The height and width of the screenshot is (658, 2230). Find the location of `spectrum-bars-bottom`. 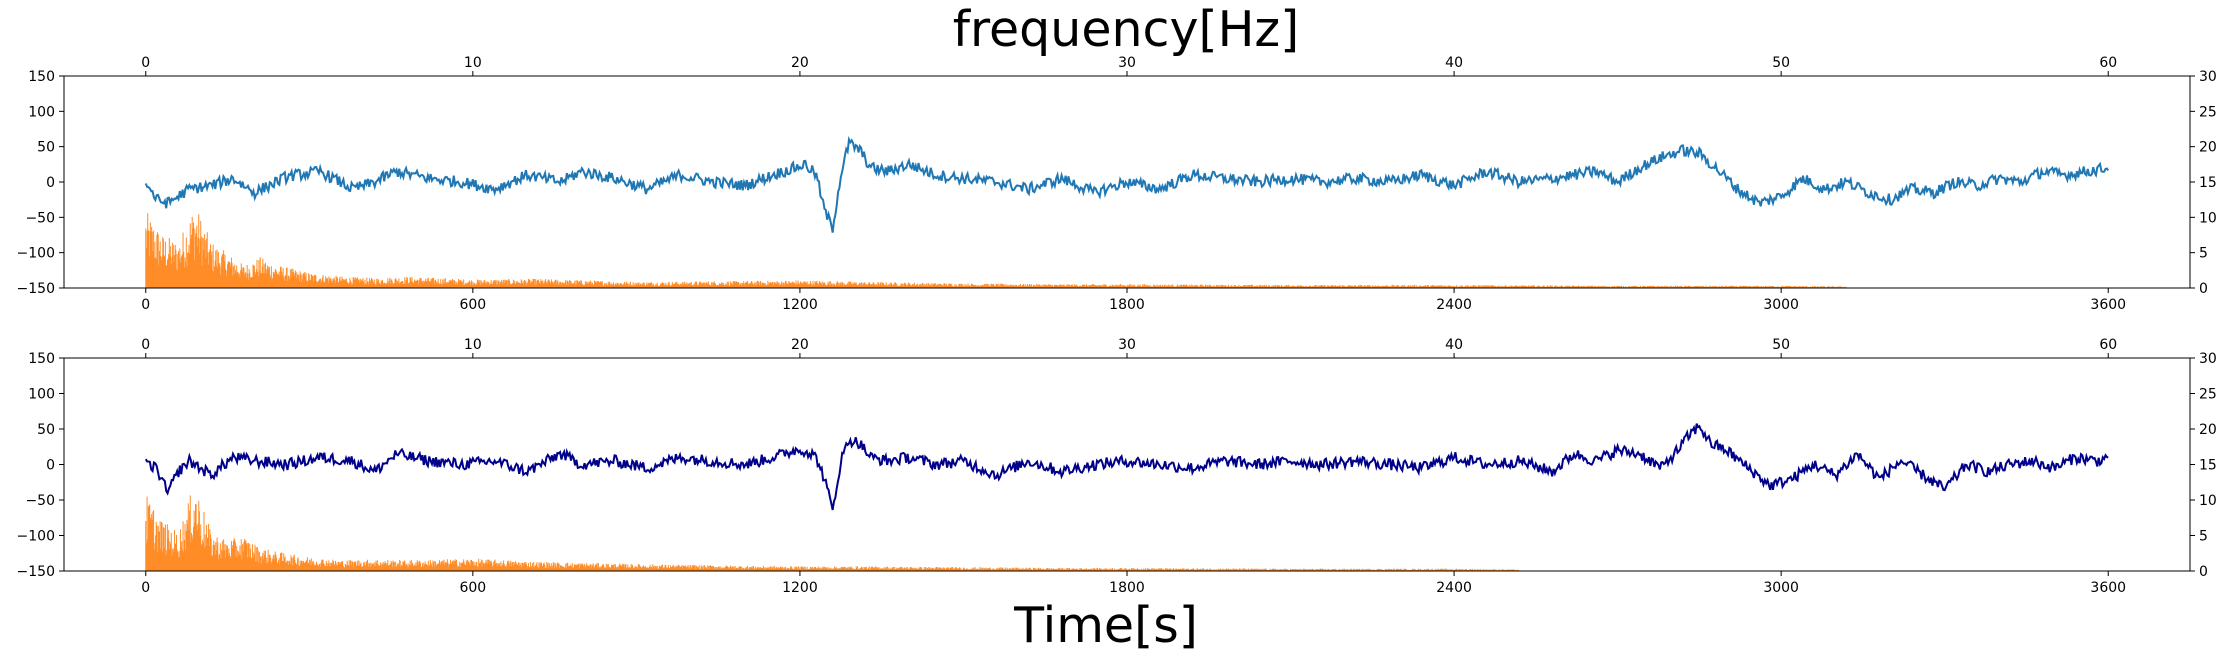

spectrum-bars-bottom is located at coordinates (832, 533).